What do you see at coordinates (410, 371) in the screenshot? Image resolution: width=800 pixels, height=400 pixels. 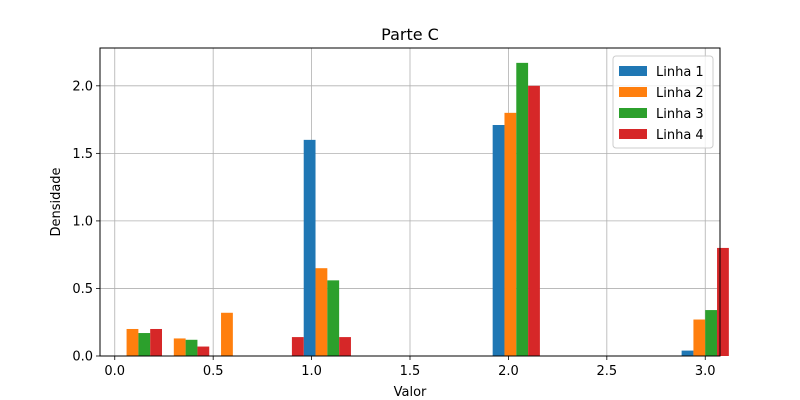 I see `x-tick-label: 1.5` at bounding box center [410, 371].